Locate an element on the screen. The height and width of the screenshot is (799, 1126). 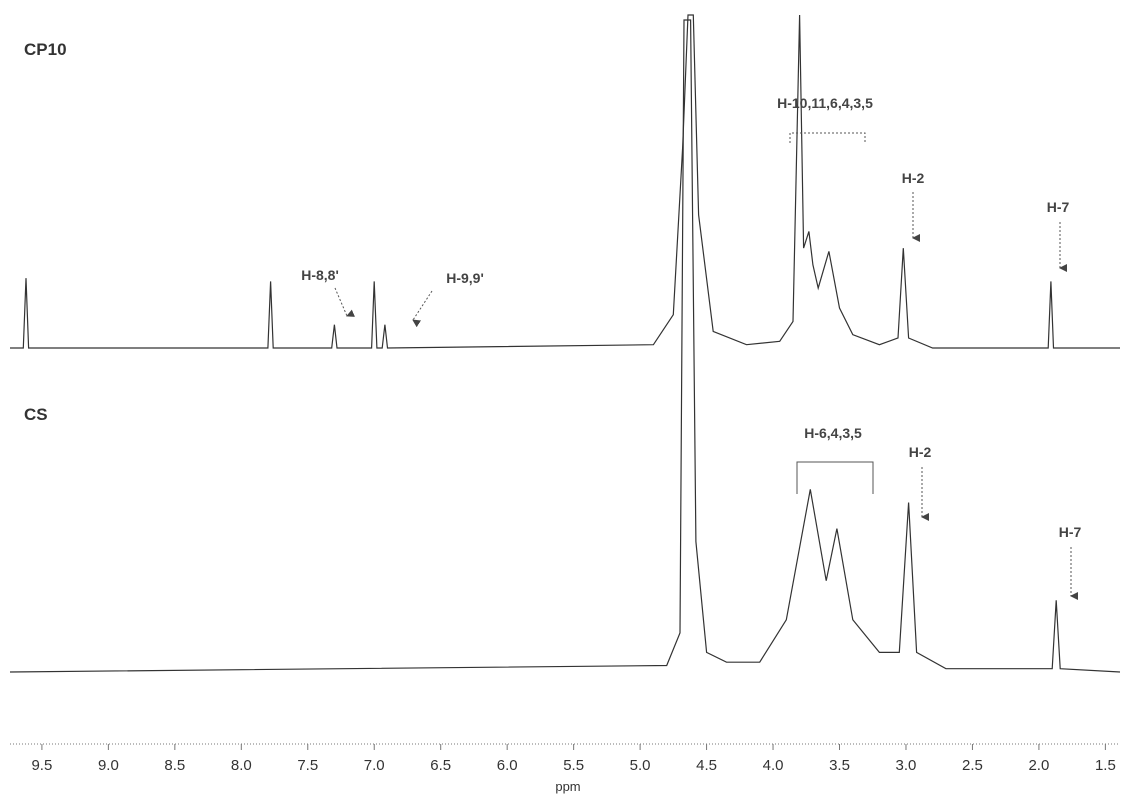
x-tick-label: 4.0 is located at coordinates (773, 765).